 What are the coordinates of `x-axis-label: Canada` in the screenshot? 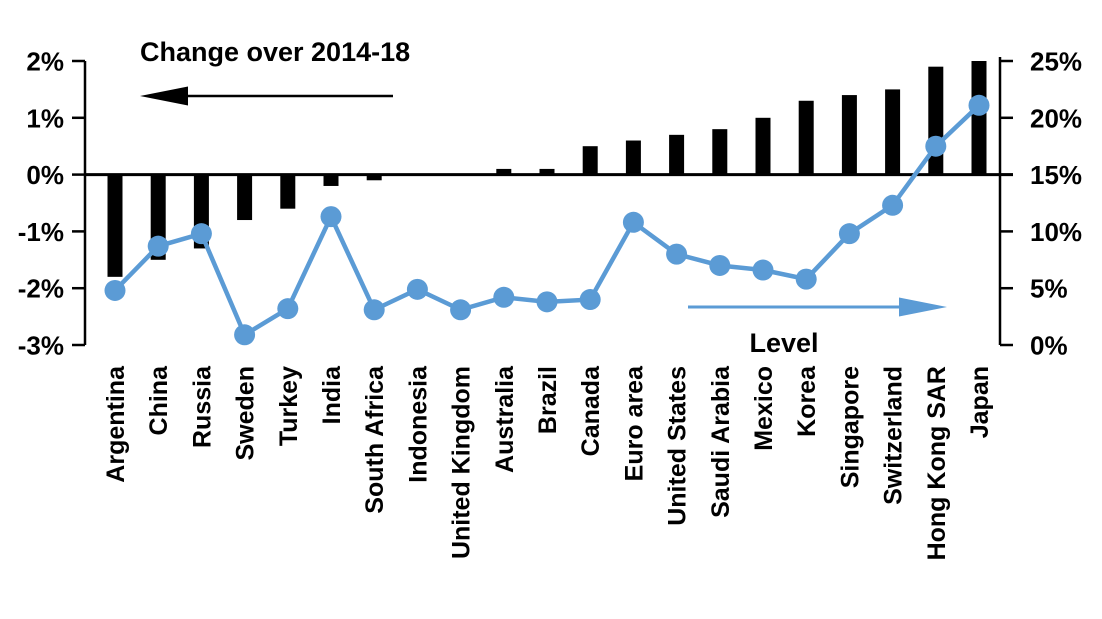 It's located at (591, 410).